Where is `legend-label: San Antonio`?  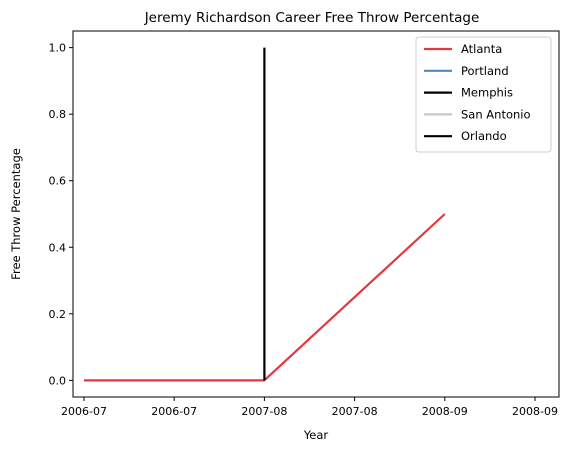 legend-label: San Antonio is located at coordinates (496, 114).